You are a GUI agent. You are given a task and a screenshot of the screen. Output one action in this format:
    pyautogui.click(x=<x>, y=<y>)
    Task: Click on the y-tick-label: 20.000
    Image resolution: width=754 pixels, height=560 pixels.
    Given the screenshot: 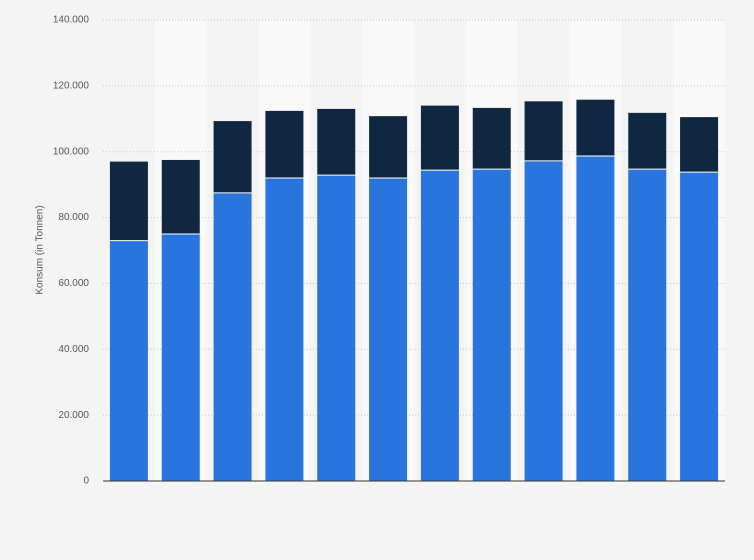 What is the action you would take?
    pyautogui.click(x=73, y=415)
    